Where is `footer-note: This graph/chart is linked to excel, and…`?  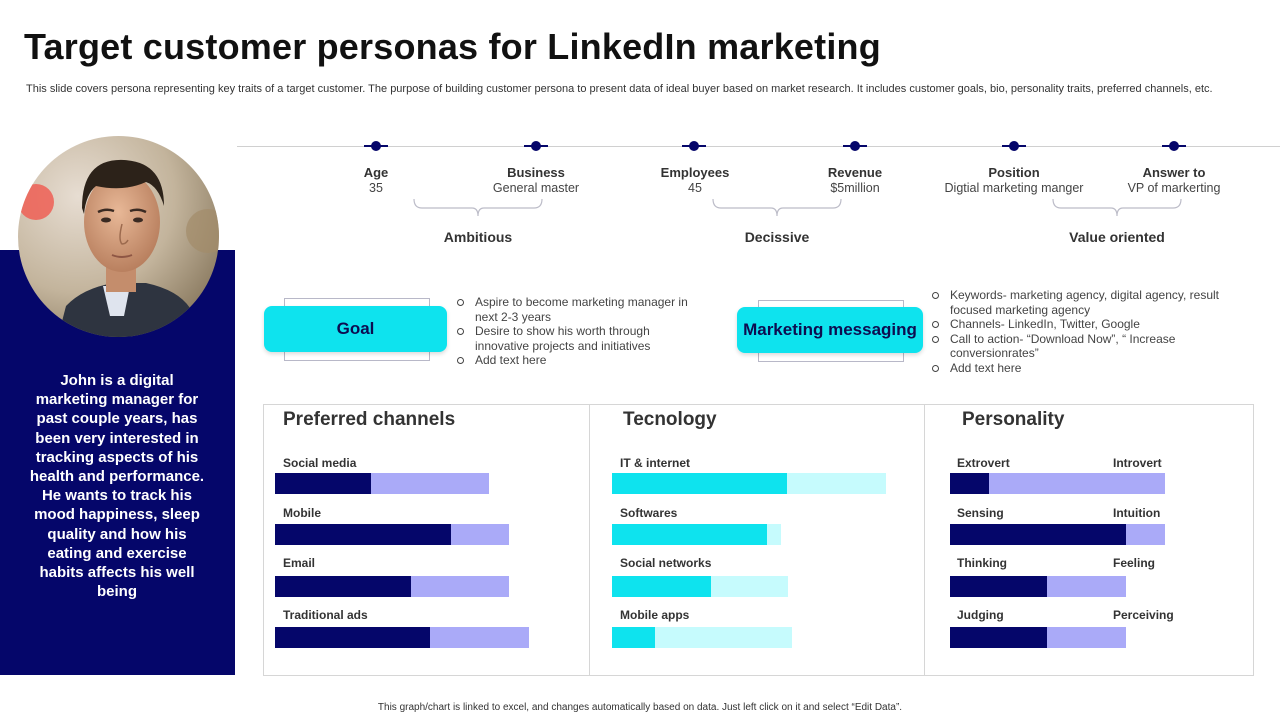
footer-note: This graph/chart is linked to excel, and… is located at coordinates (640, 707).